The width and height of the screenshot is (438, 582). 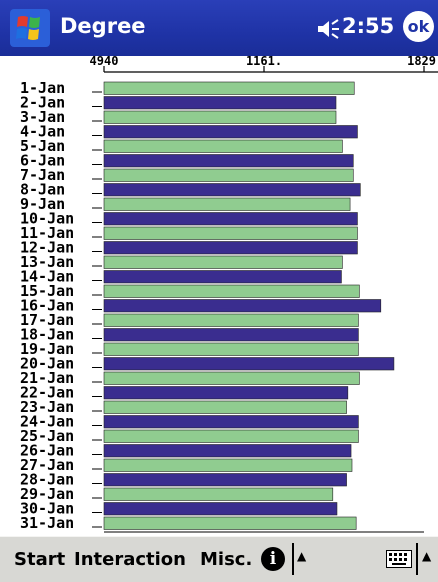 What do you see at coordinates (47, 422) in the screenshot?
I see `category-label: 24-Jan` at bounding box center [47, 422].